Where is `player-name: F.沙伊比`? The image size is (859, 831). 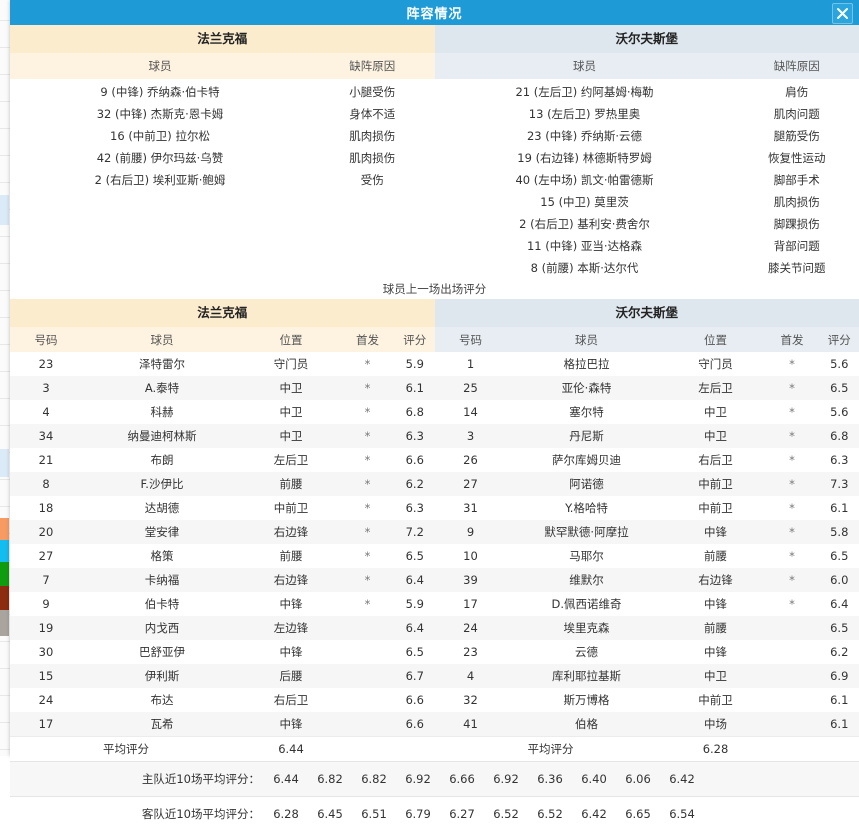
player-name: F.沙伊比 is located at coordinates (162, 484).